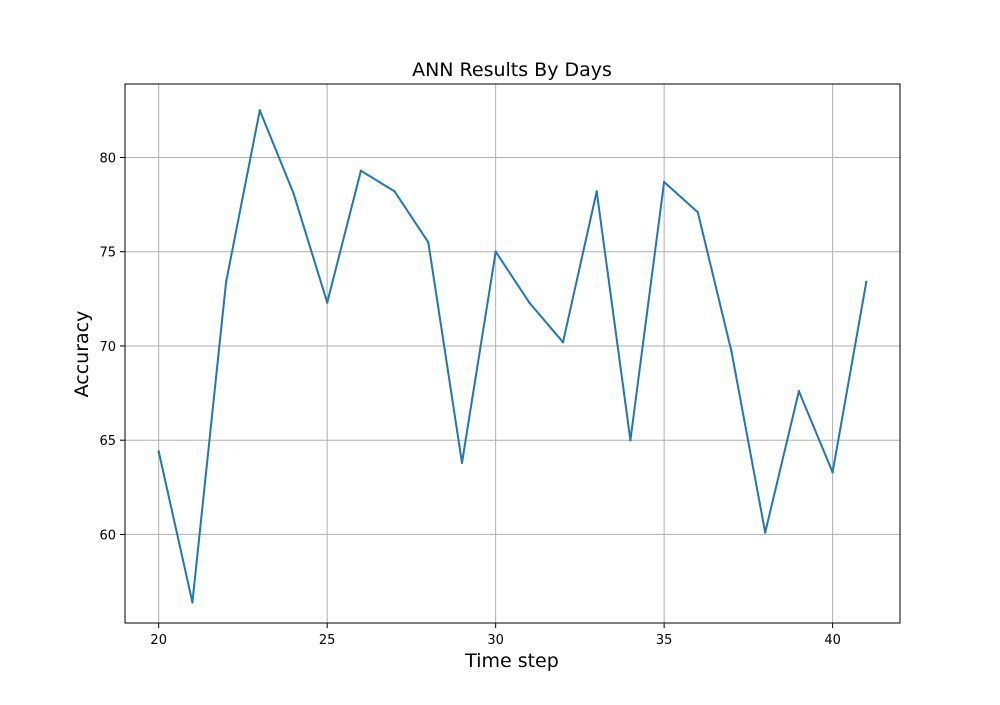  I want to click on y-tick-label: 75, so click(107, 253).